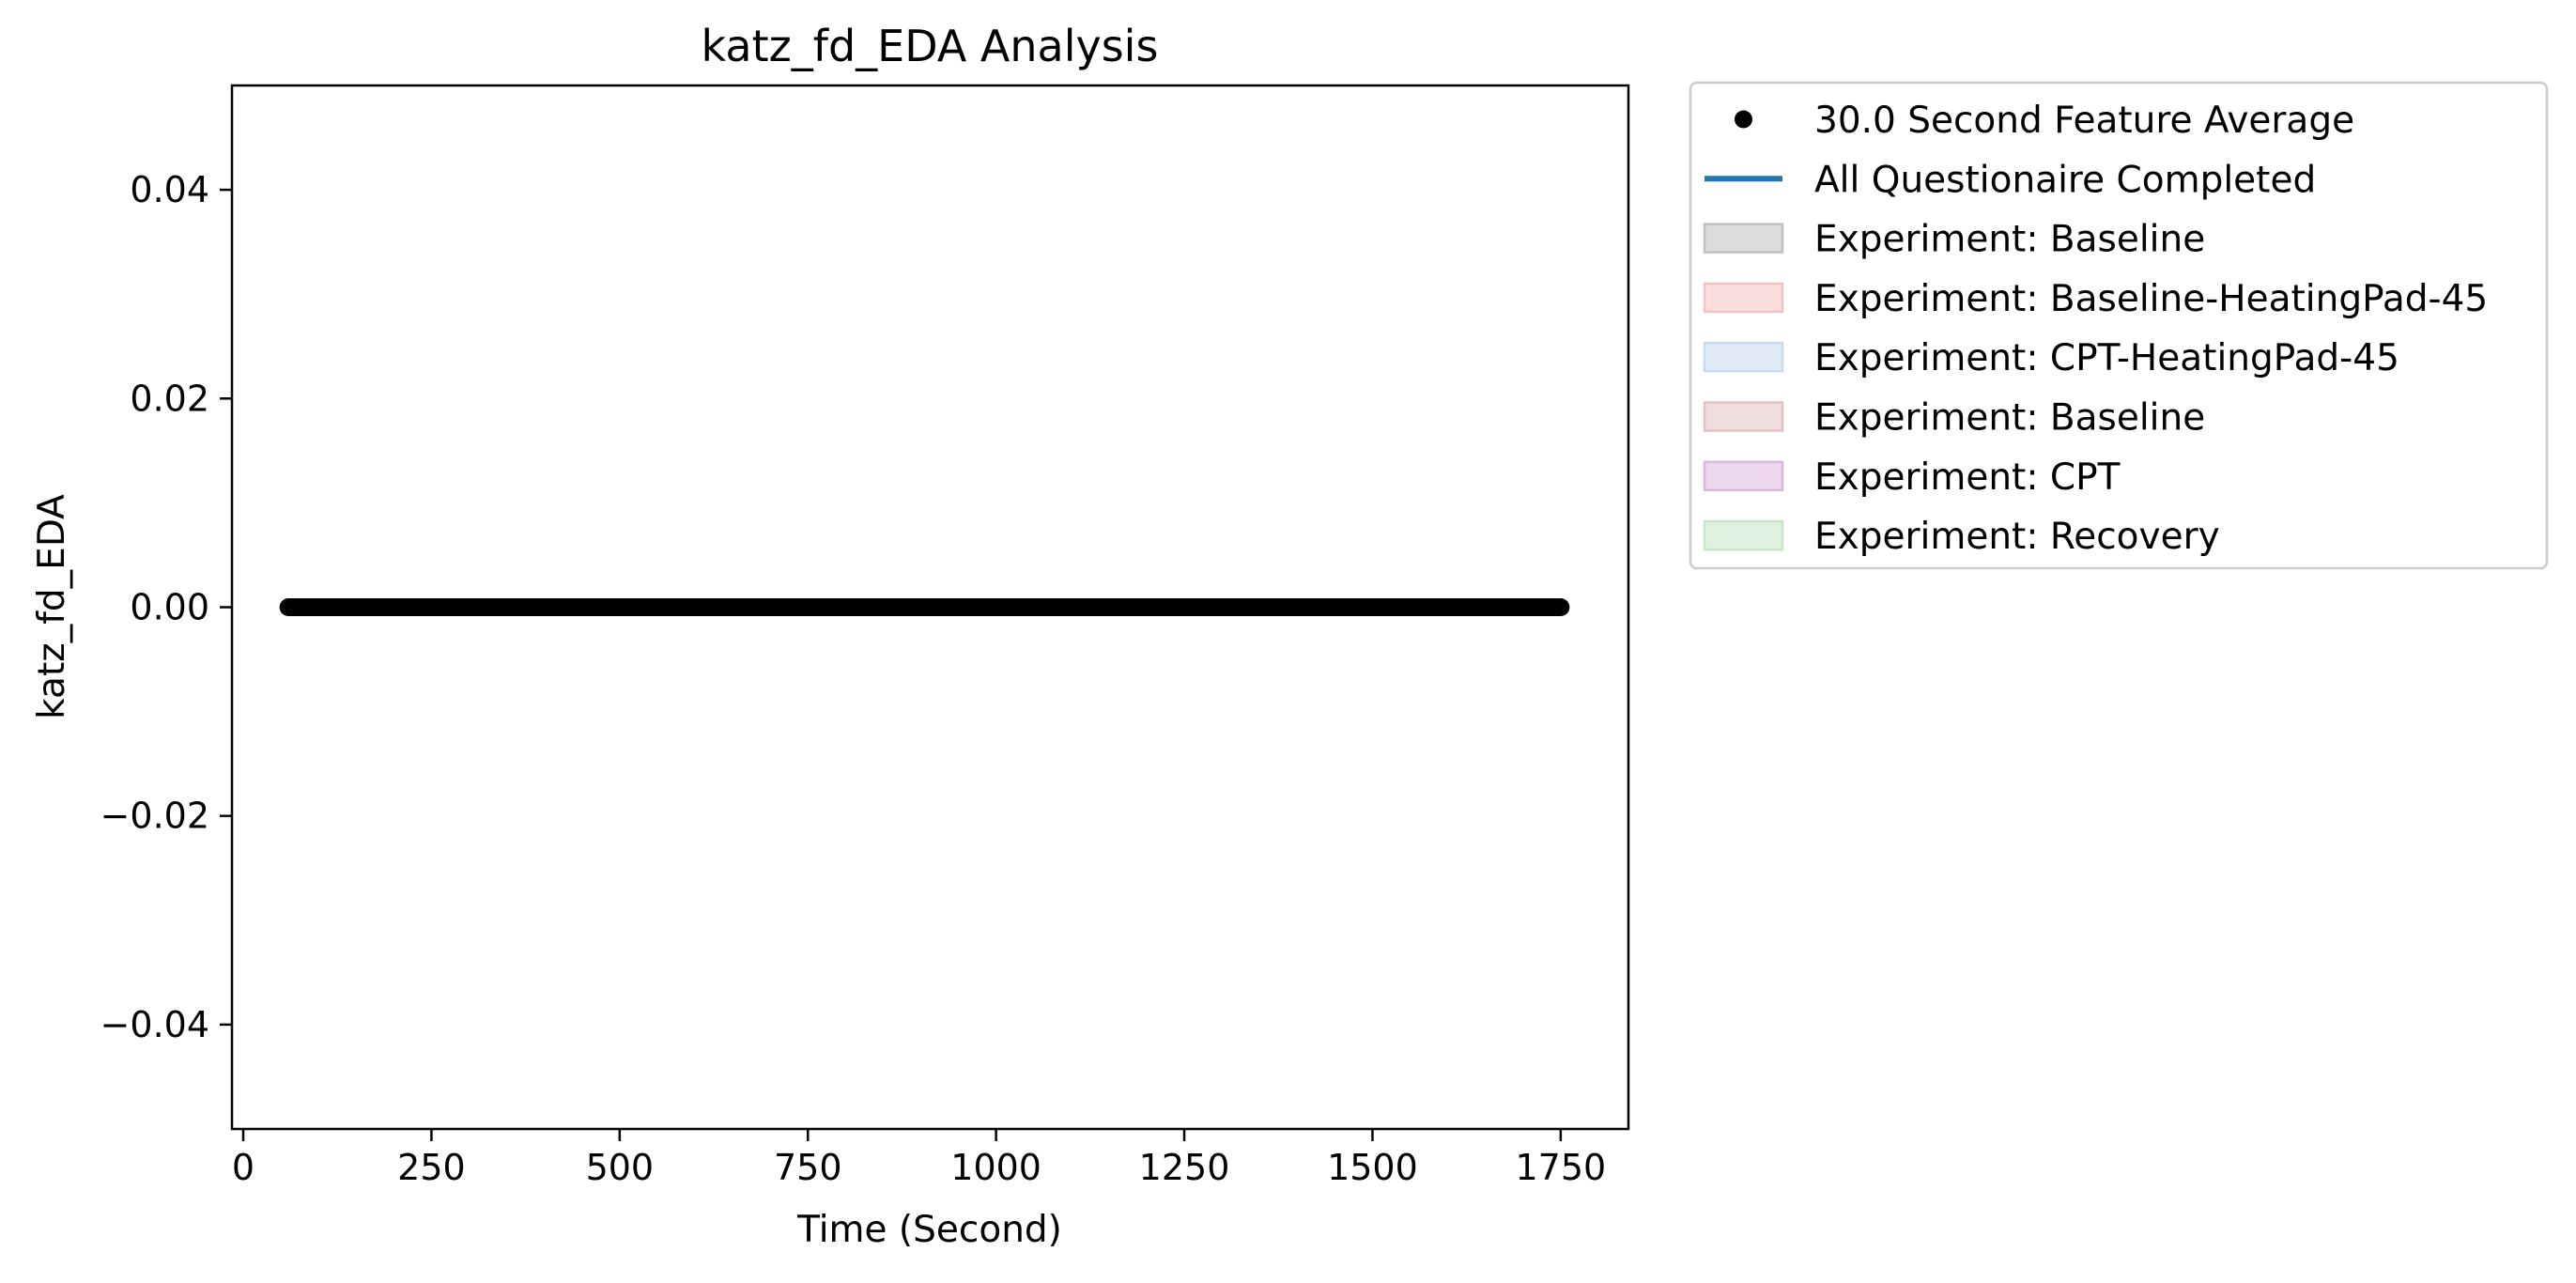  I want to click on x-tick-label: 750, so click(808, 1167).